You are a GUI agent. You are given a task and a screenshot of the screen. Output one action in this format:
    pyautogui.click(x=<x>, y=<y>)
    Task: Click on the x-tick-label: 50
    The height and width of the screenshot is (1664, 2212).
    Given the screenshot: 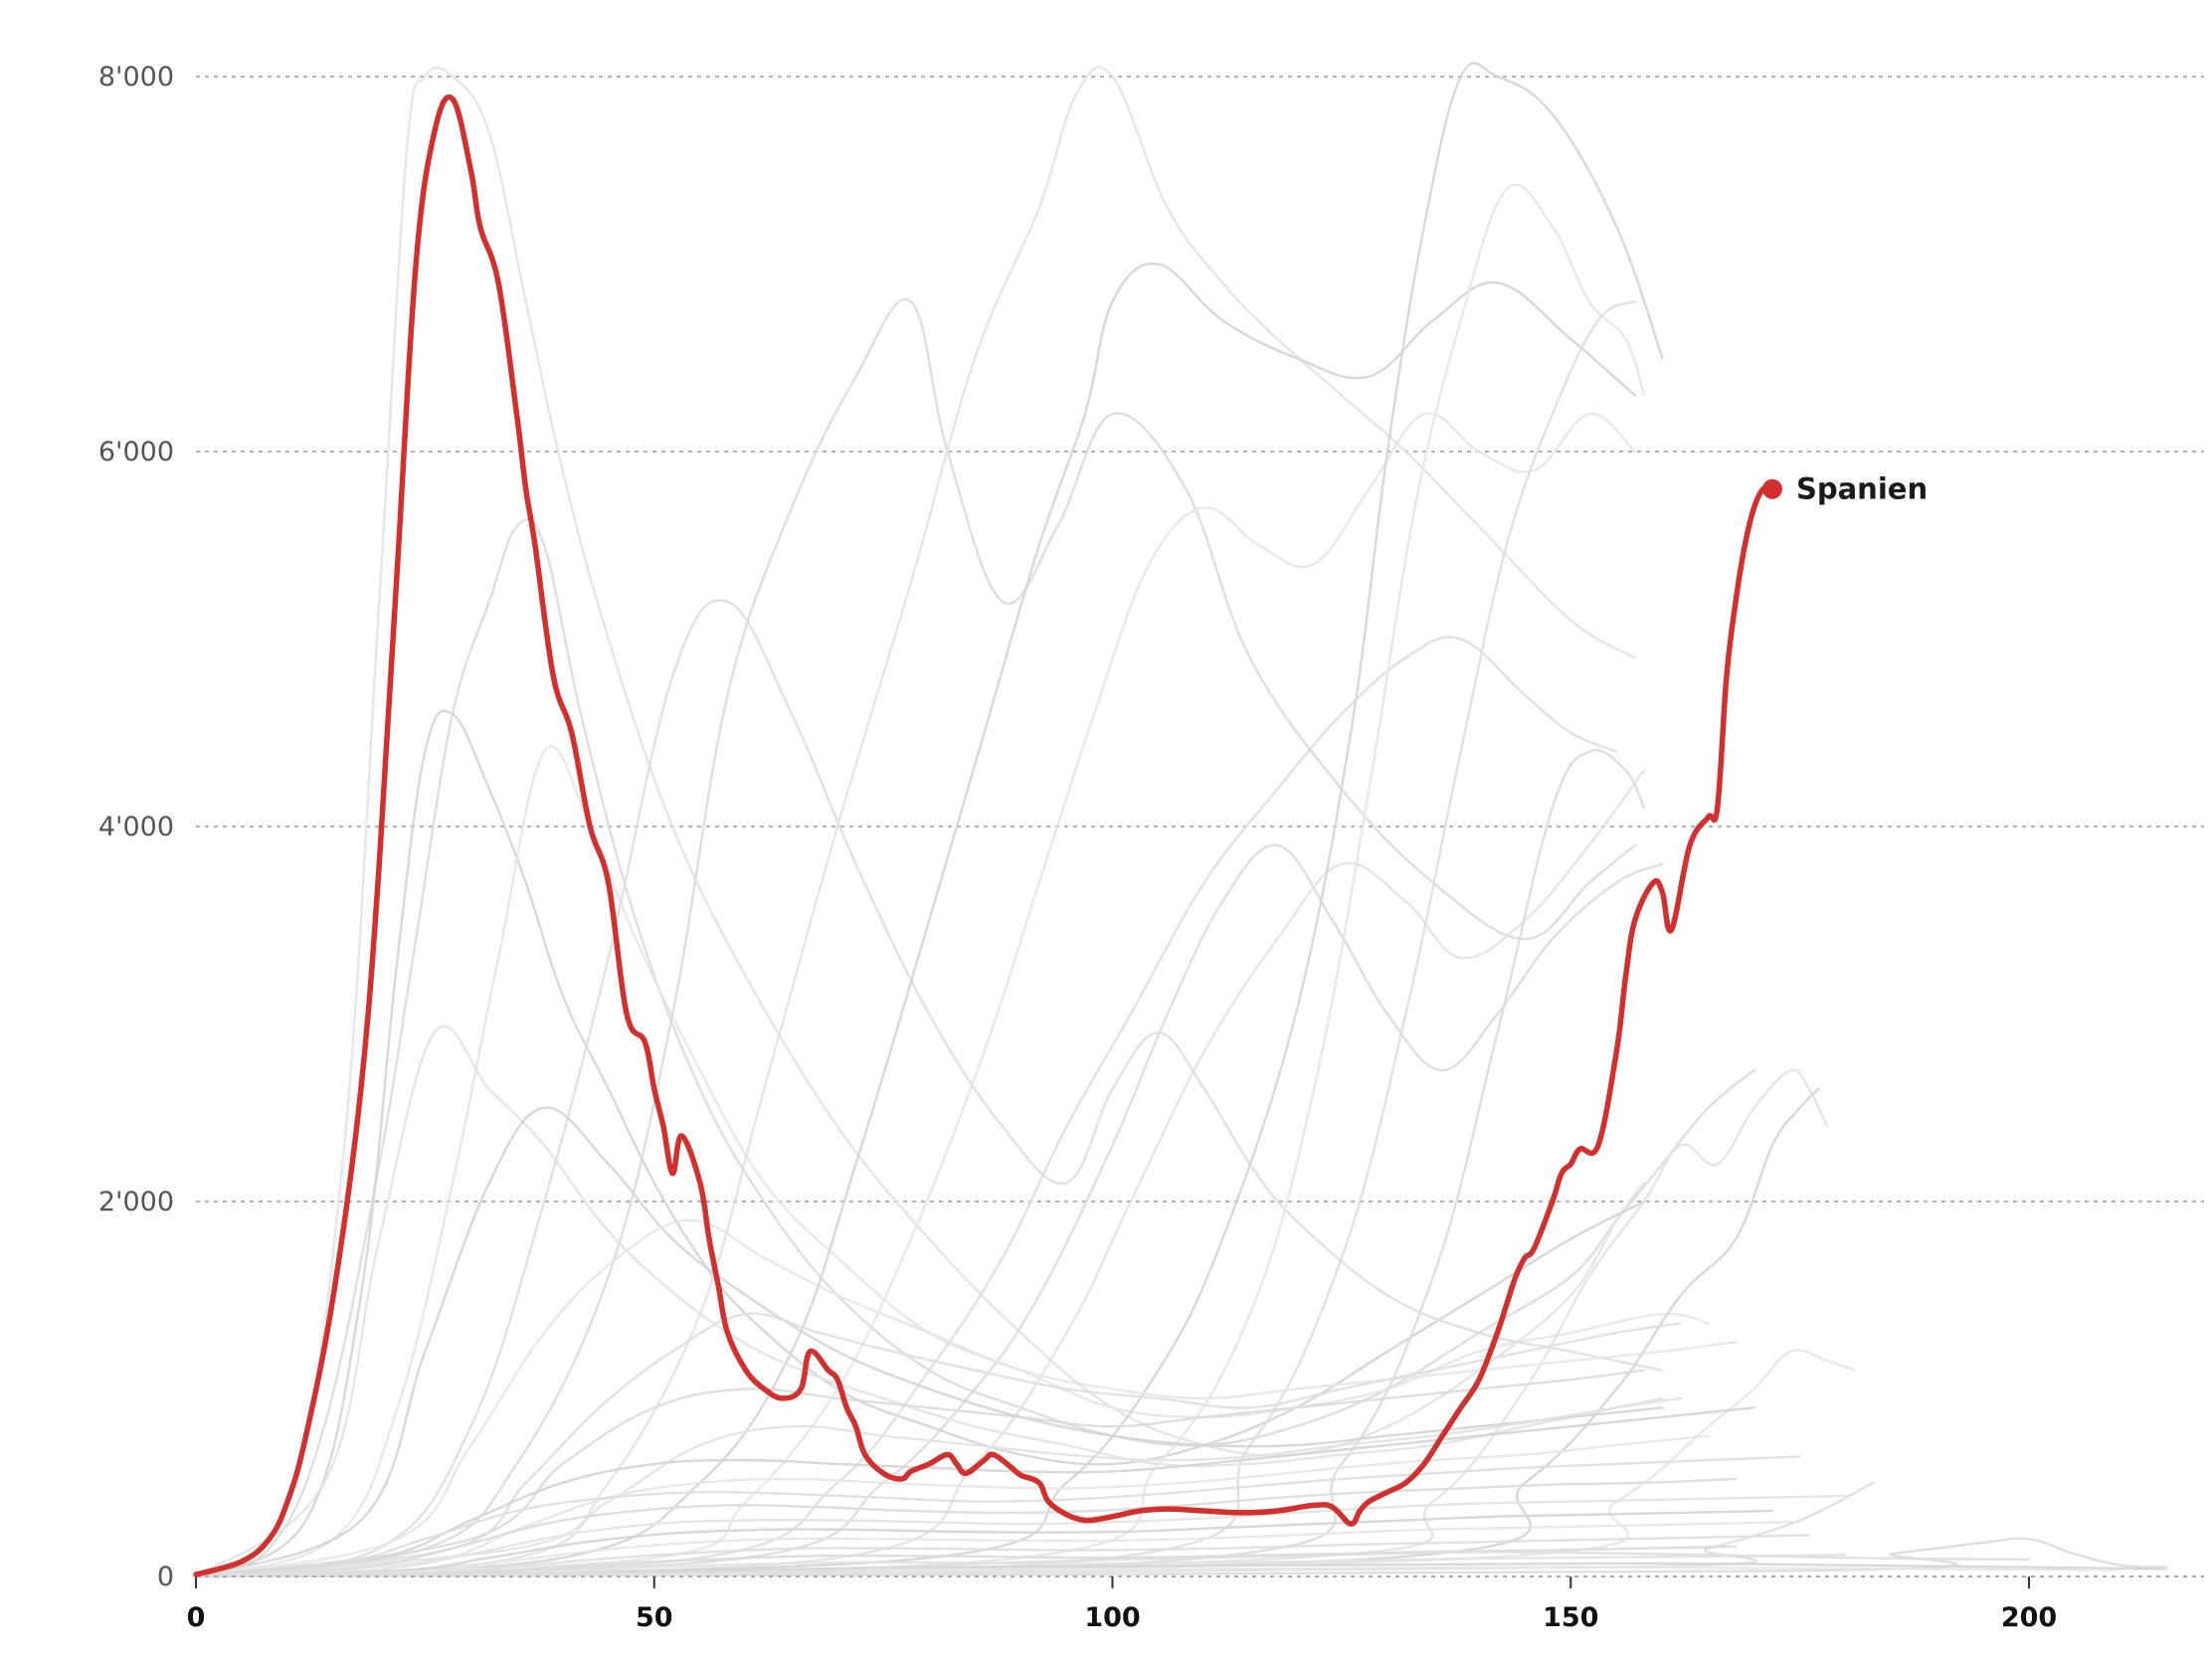 What is the action you would take?
    pyautogui.click(x=654, y=1617)
    